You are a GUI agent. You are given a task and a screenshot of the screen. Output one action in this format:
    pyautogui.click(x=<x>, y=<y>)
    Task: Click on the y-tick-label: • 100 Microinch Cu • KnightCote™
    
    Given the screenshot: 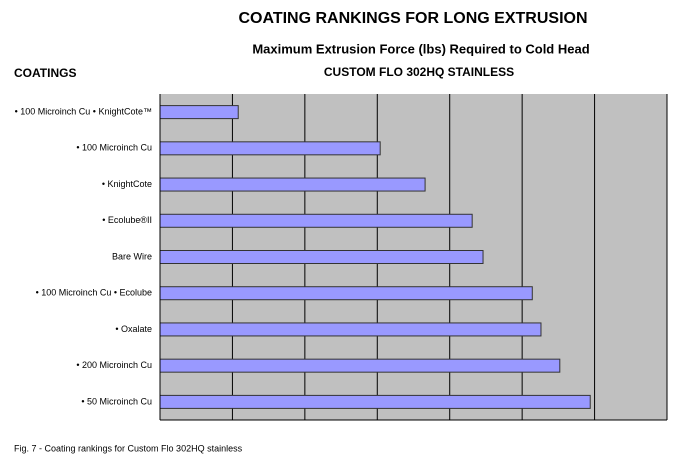 What is the action you would take?
    pyautogui.click(x=83, y=111)
    